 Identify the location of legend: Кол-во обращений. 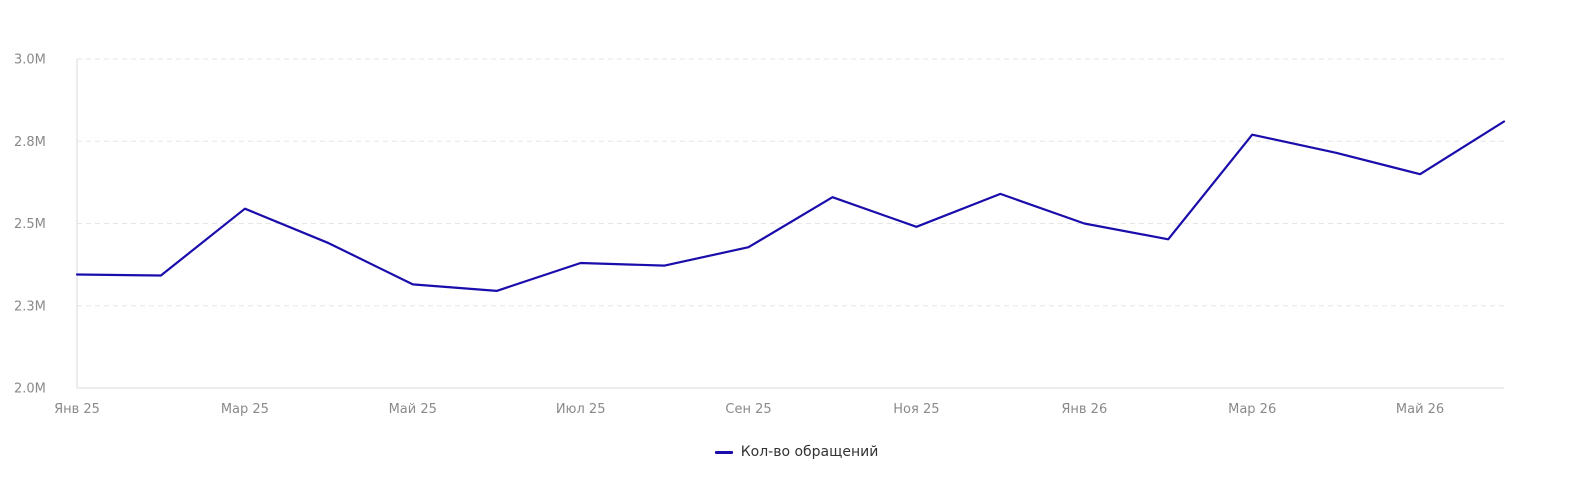
(796, 452).